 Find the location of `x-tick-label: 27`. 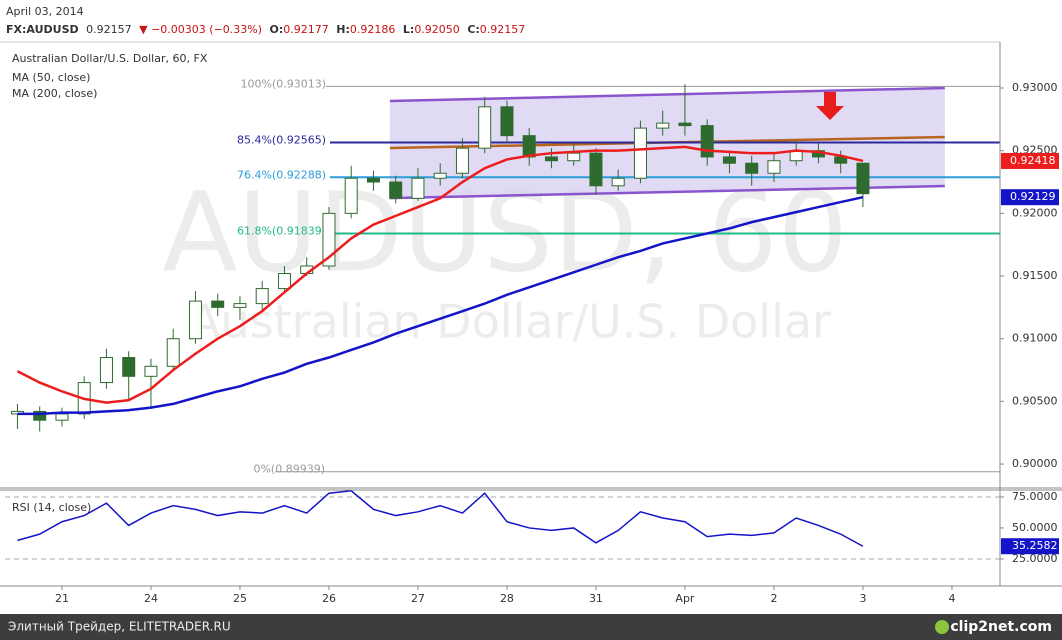

x-tick-label: 27 is located at coordinates (418, 598).